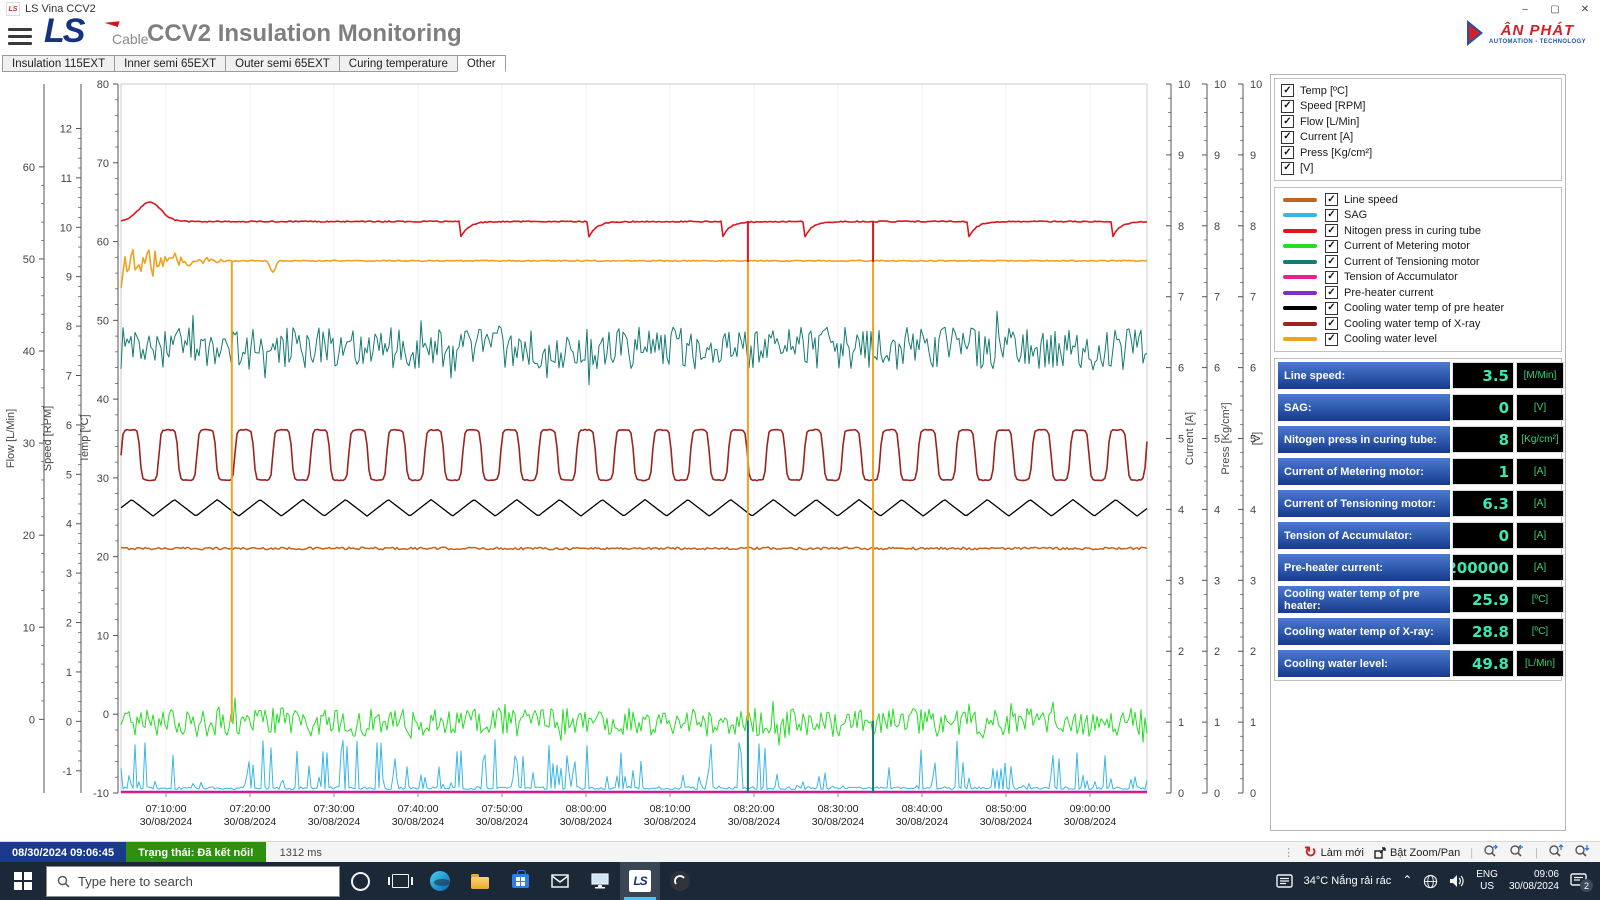 The height and width of the screenshot is (900, 1600). Describe the element at coordinates (1418, 278) in the screenshot. I see `series-toggle-tension-of-accumulator: ✓ Tension of Accumulator` at that location.